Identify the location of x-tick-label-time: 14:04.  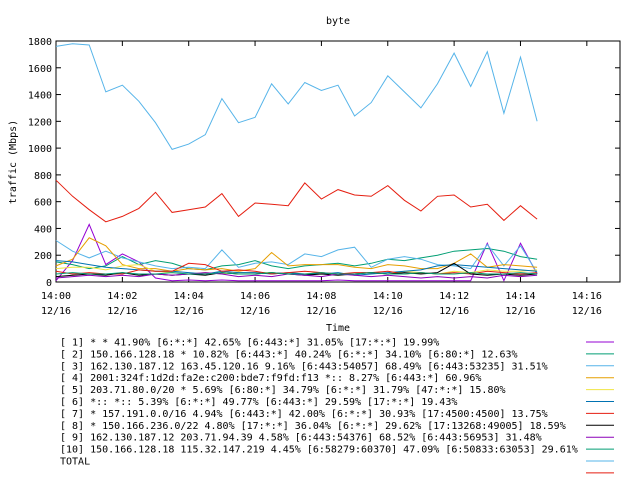
(189, 296).